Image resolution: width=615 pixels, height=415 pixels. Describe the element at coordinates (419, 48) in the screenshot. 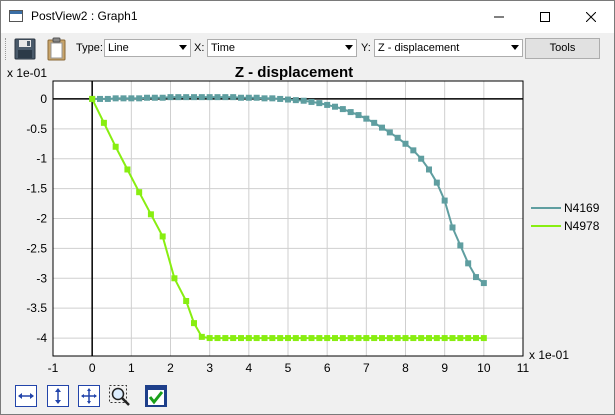

I see `y-select-value: Z - displacement` at that location.